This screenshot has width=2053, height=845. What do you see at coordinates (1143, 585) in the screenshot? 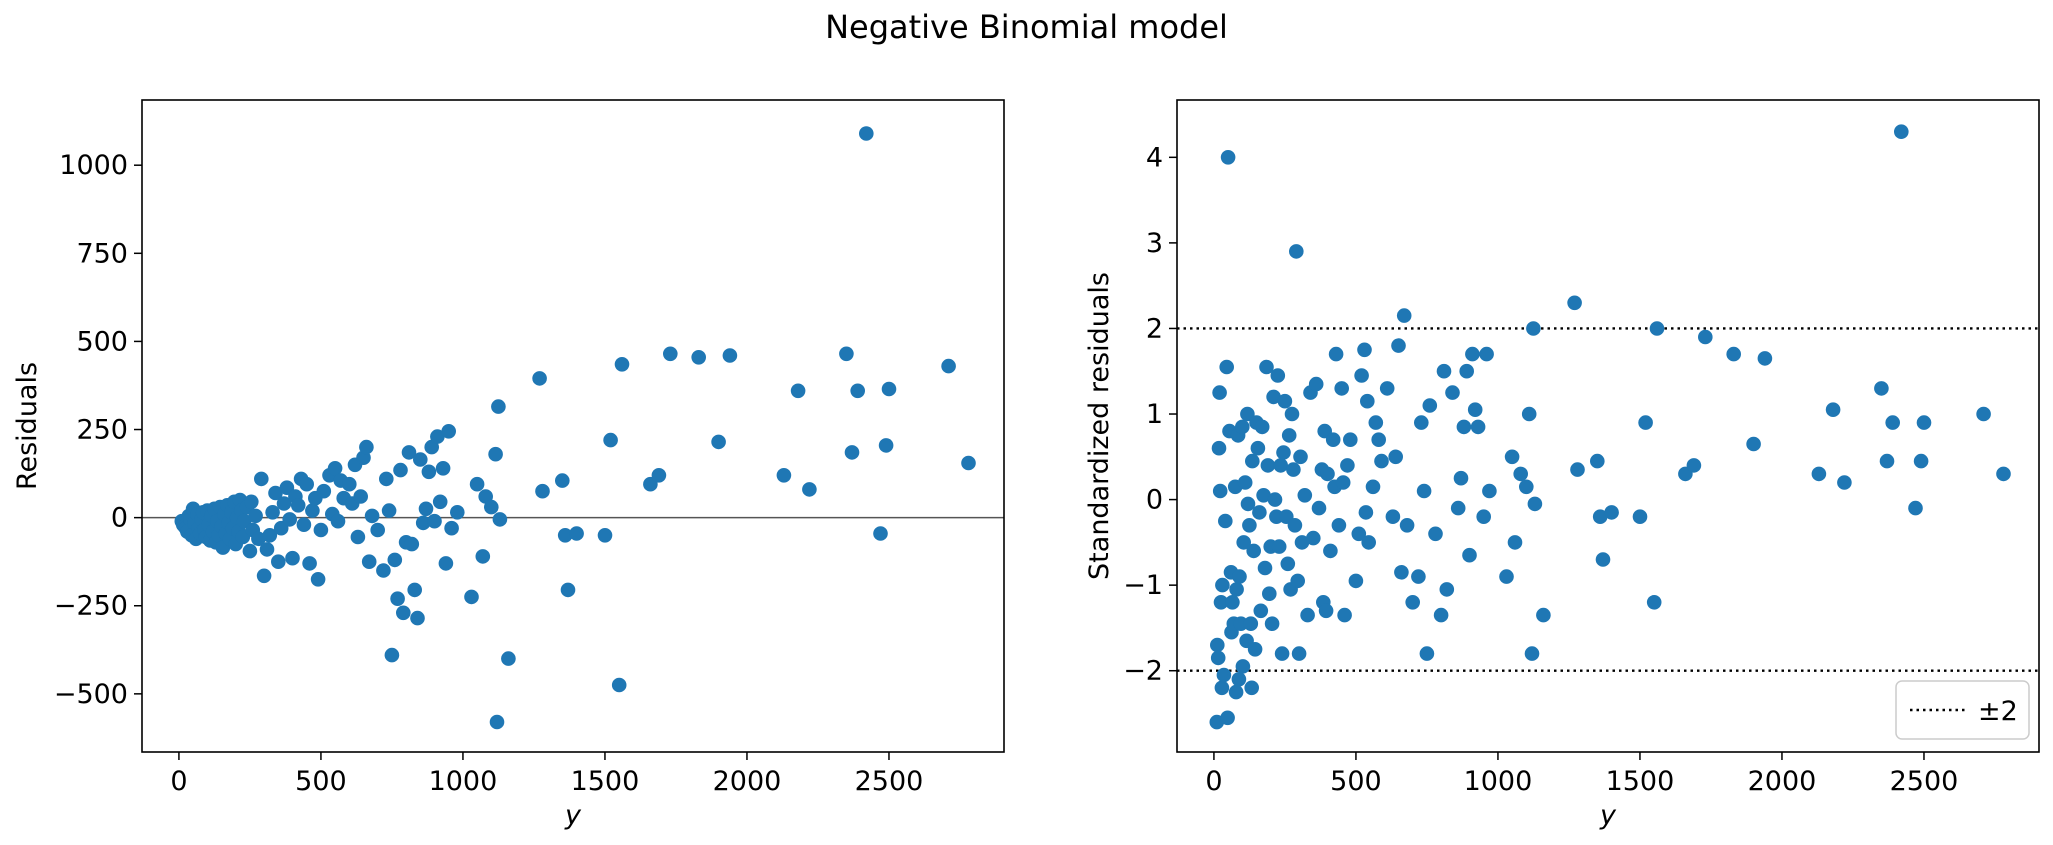
I see `right-y-tick-label: −1` at bounding box center [1143, 585].